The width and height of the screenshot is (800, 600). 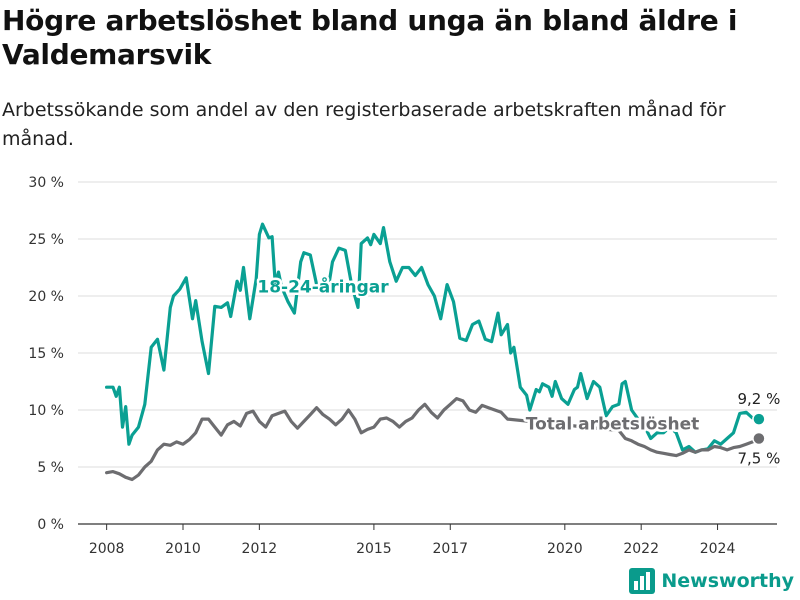 What do you see at coordinates (46, 183) in the screenshot?
I see `y-tick-label: 30 %` at bounding box center [46, 183].